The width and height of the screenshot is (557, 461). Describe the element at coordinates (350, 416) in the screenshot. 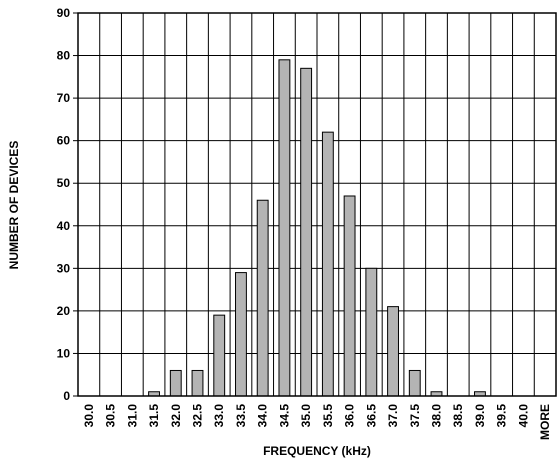

I see `x-tick-label: 36.0` at that location.